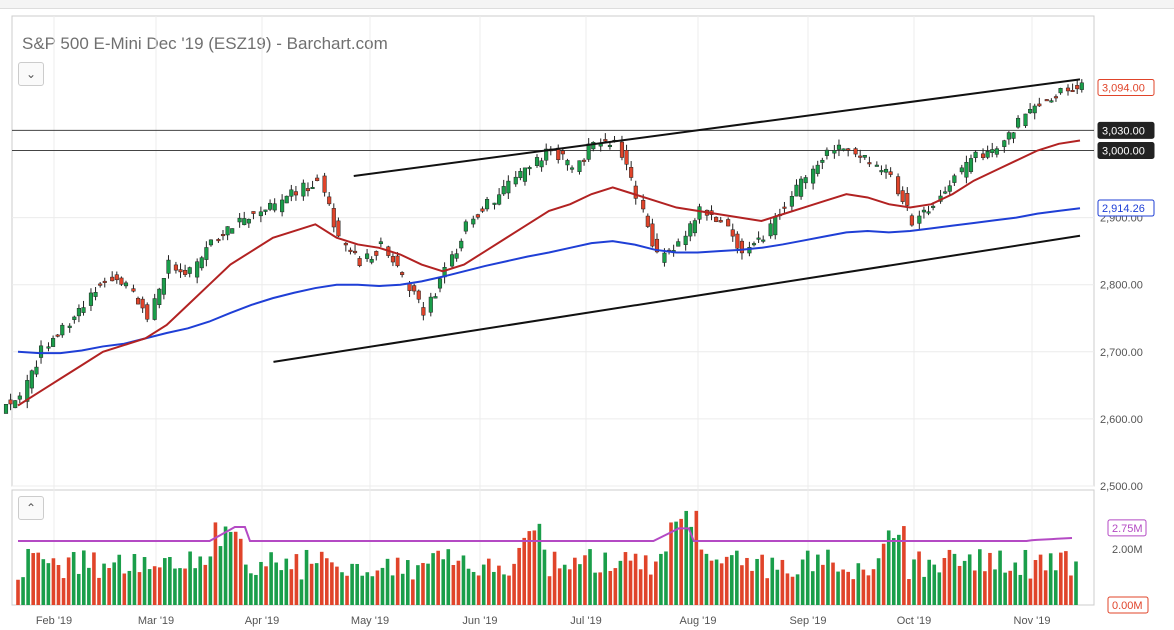 This screenshot has height=630, width=1174. I want to click on price-badge-label: 3,094.00, so click(1123, 88).